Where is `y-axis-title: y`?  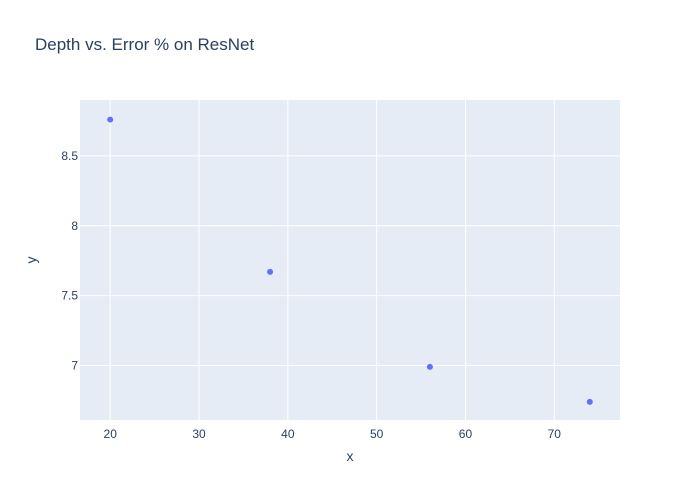 y-axis-title: y is located at coordinates (31, 260).